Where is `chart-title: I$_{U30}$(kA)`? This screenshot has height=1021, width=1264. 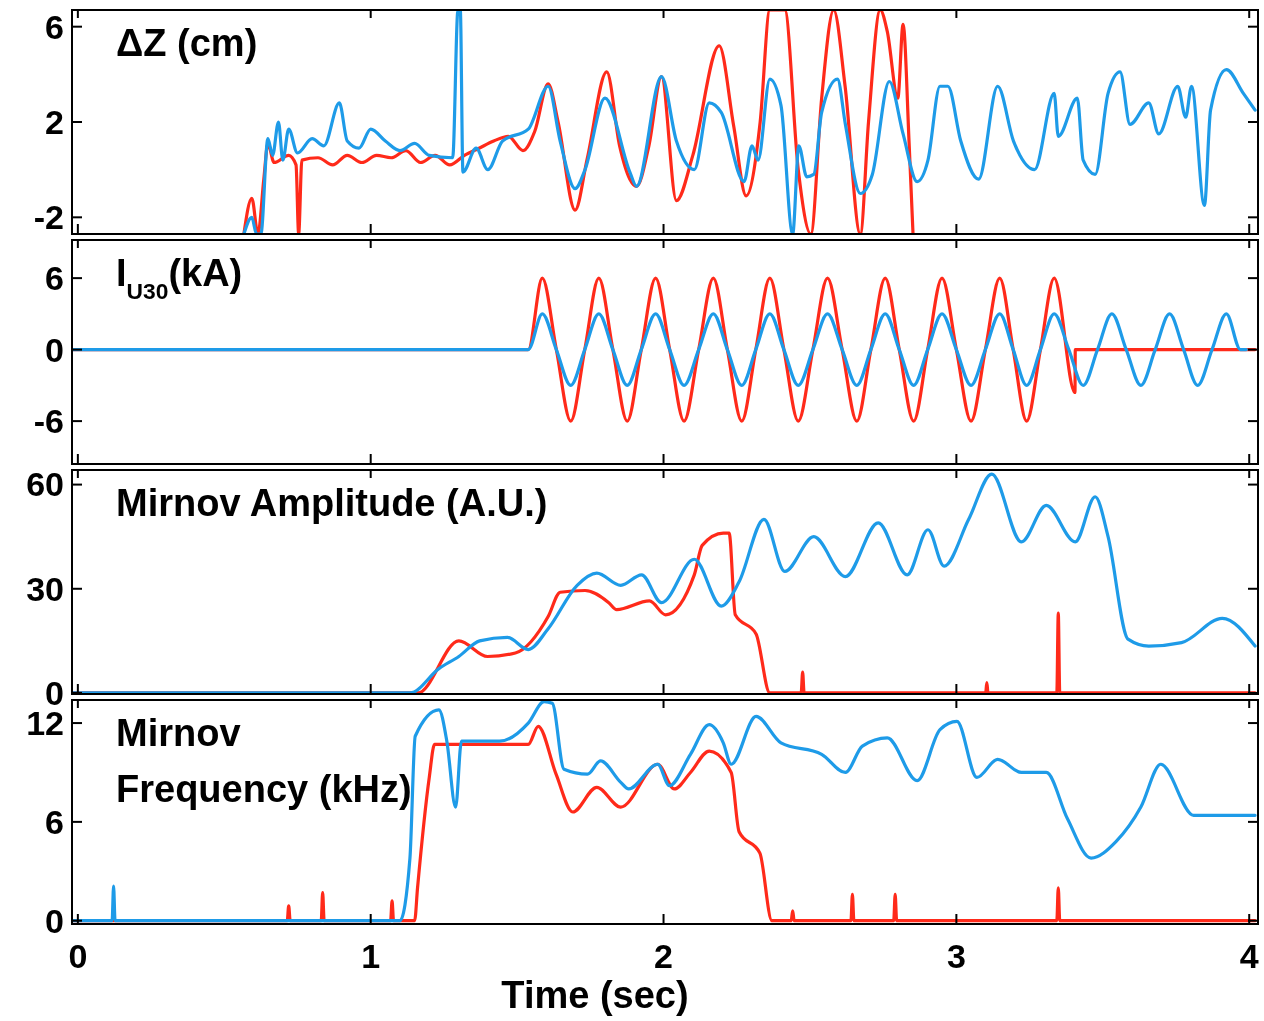
chart-title: I$_{U30}$(kA) is located at coordinates (179, 278).